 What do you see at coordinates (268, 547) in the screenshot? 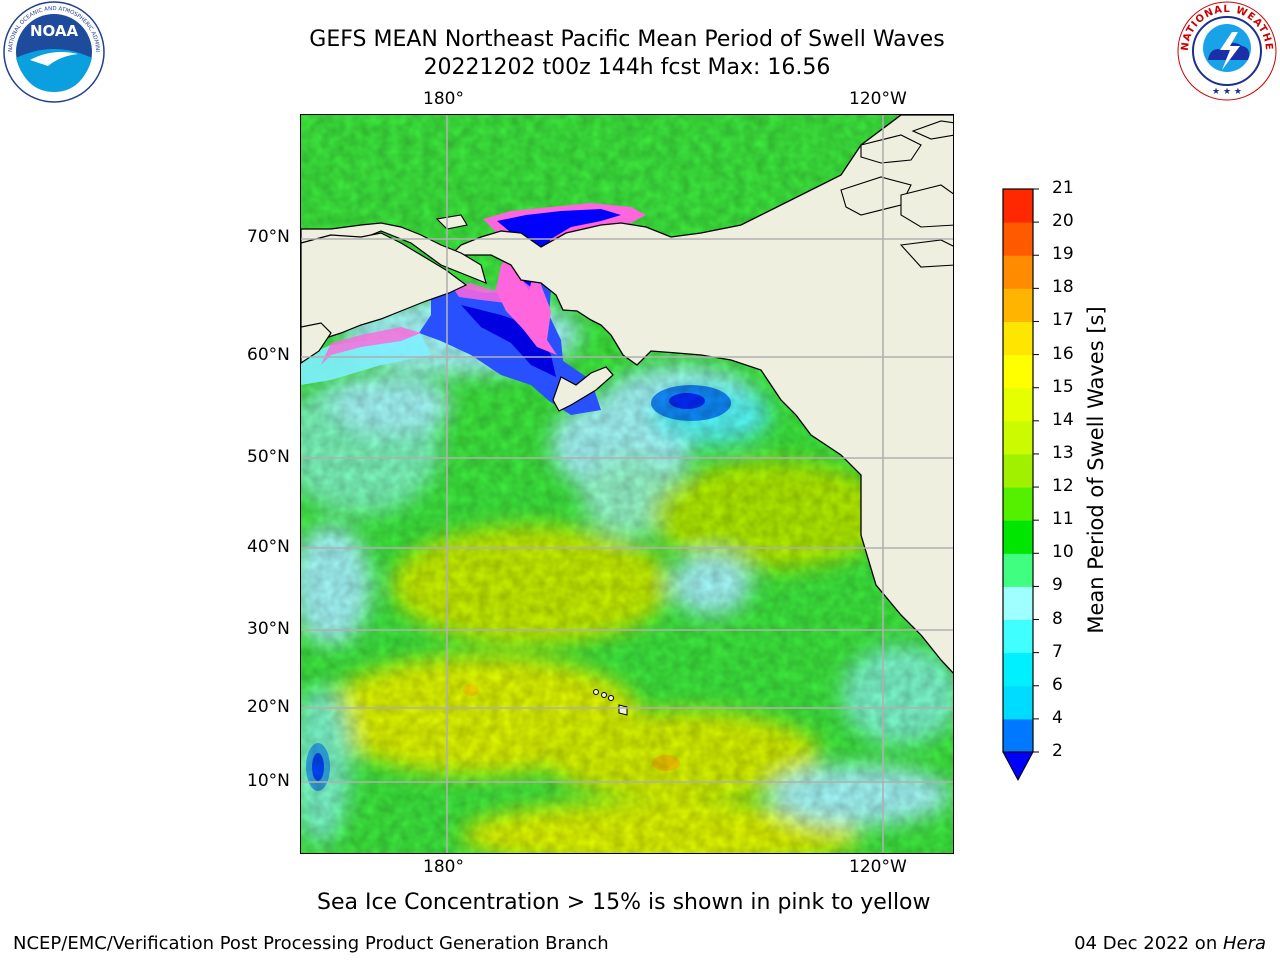
I see `lat-label-40n: 40°N` at bounding box center [268, 547].